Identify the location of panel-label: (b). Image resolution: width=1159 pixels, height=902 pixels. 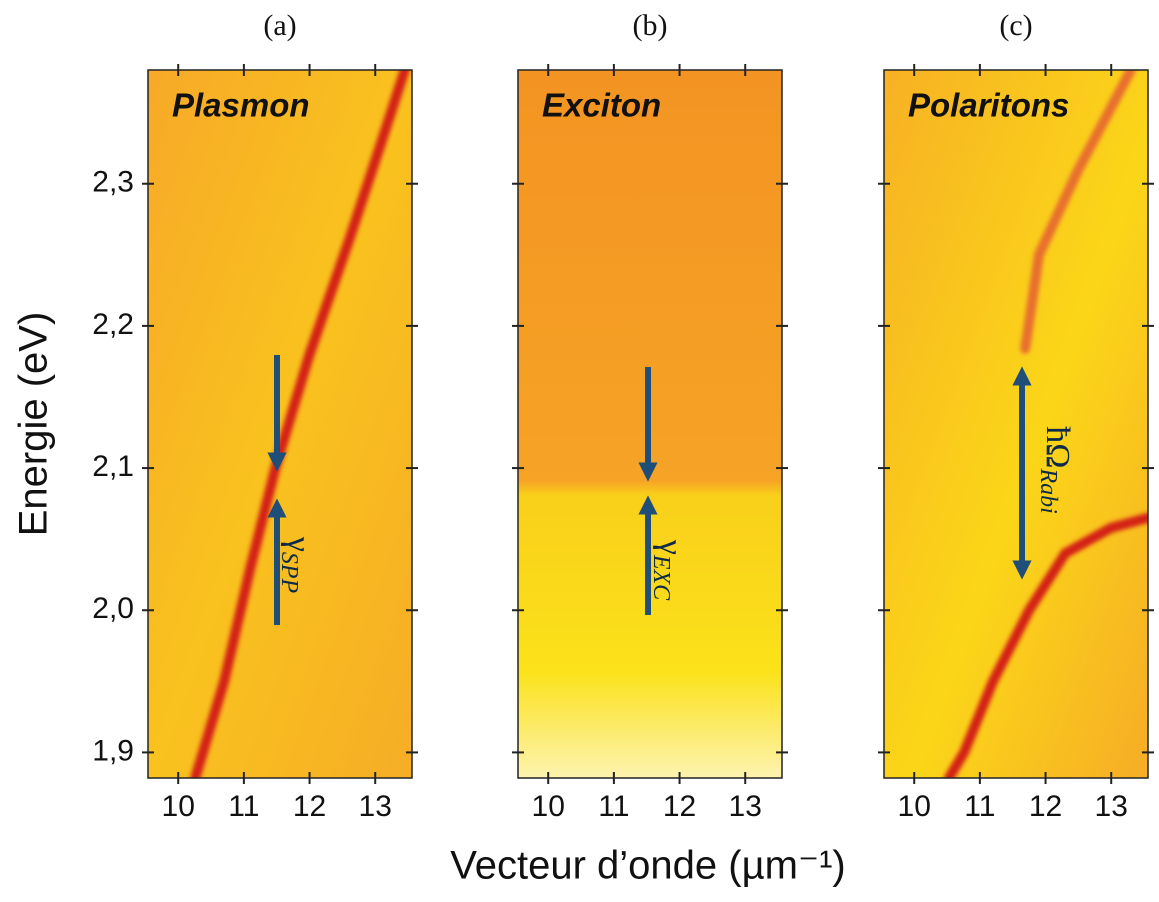
(650, 25).